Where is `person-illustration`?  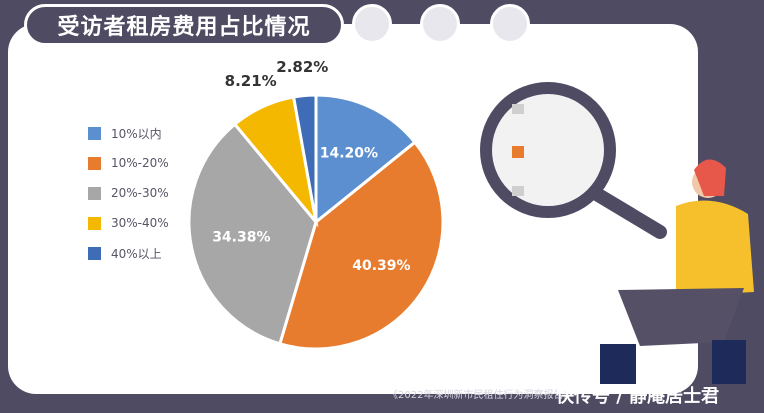 person-illustration is located at coordinates (677, 271).